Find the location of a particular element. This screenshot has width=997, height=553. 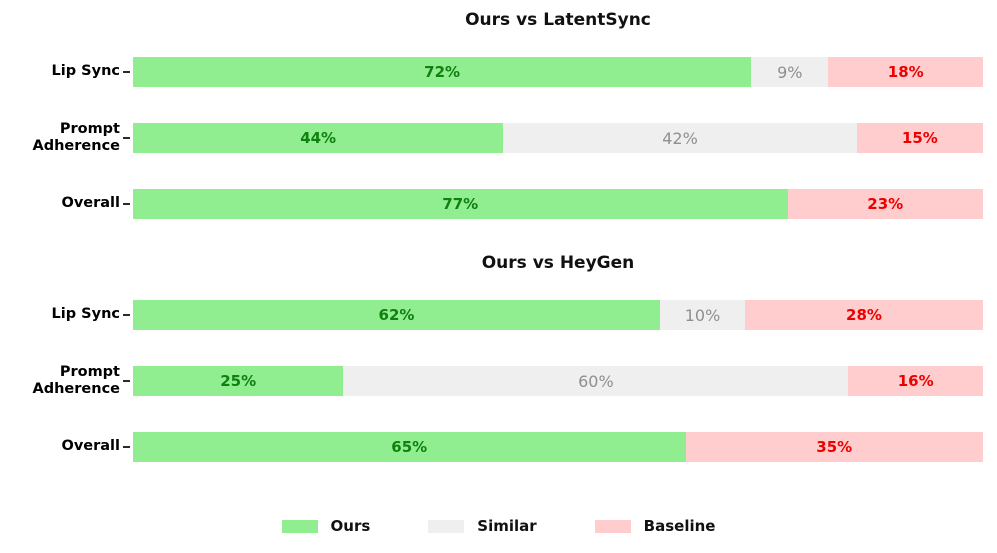

legend-label: Similar is located at coordinates (507, 526).